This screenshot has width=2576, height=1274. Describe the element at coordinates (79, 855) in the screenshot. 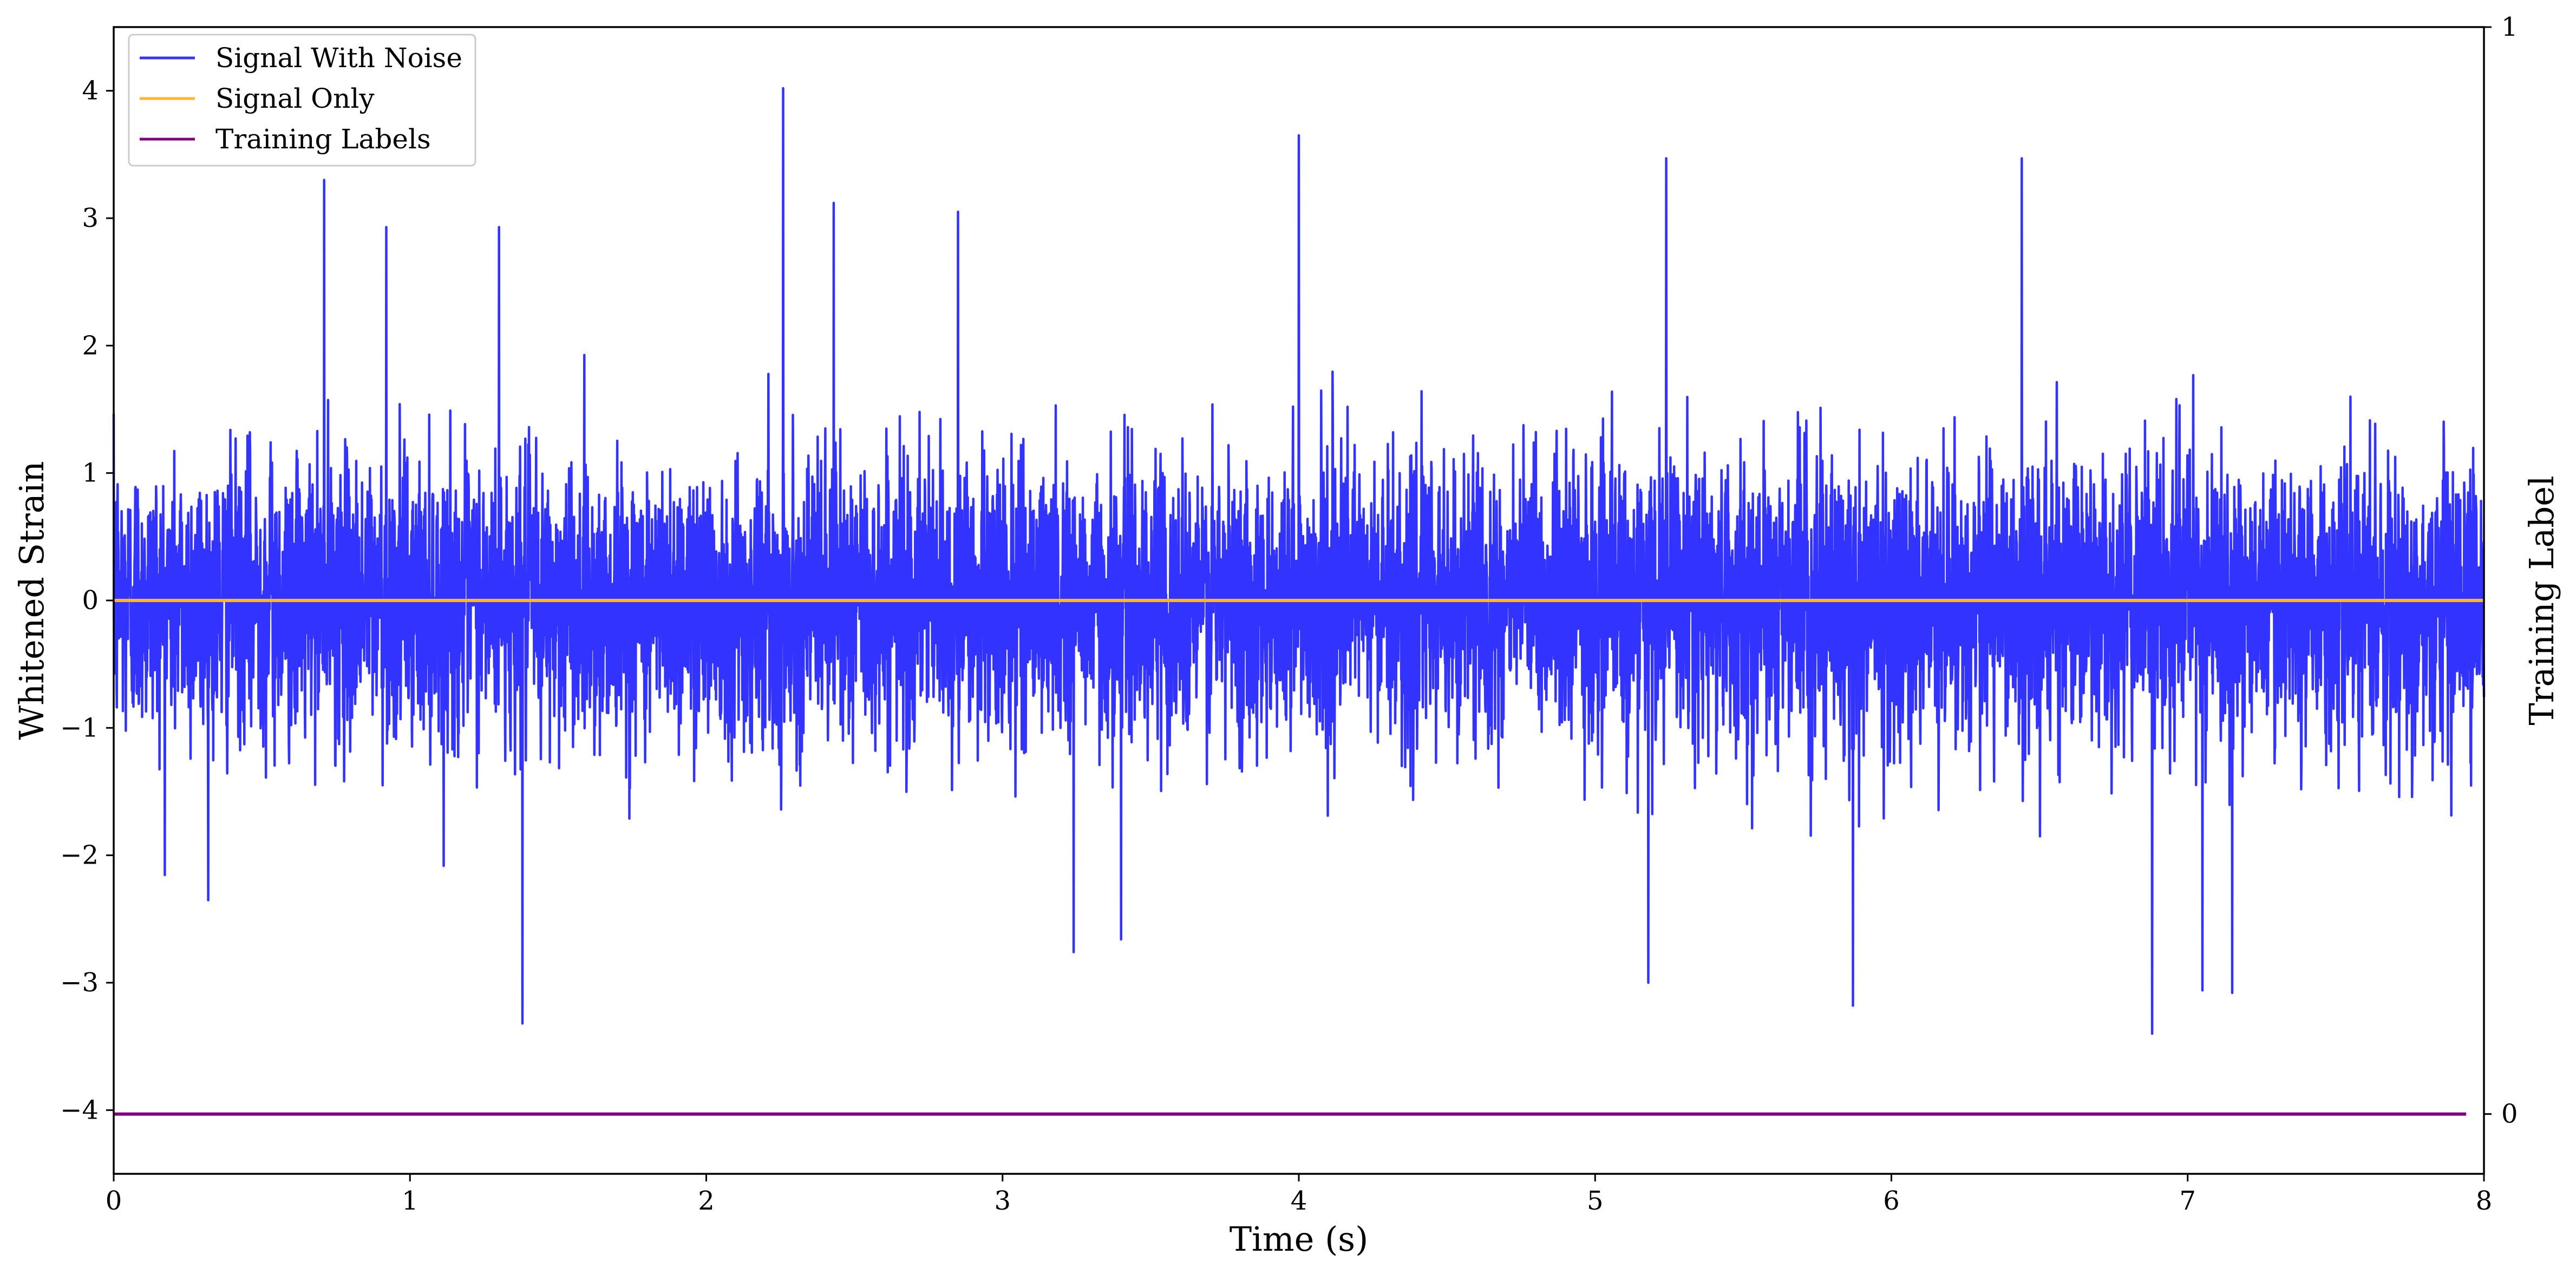

I see `y-tick-label: −2` at that location.